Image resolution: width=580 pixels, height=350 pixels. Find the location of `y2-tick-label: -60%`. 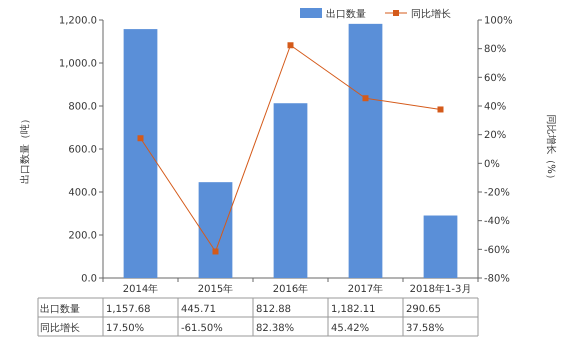

y2-tick-label: -60% is located at coordinates (497, 250).